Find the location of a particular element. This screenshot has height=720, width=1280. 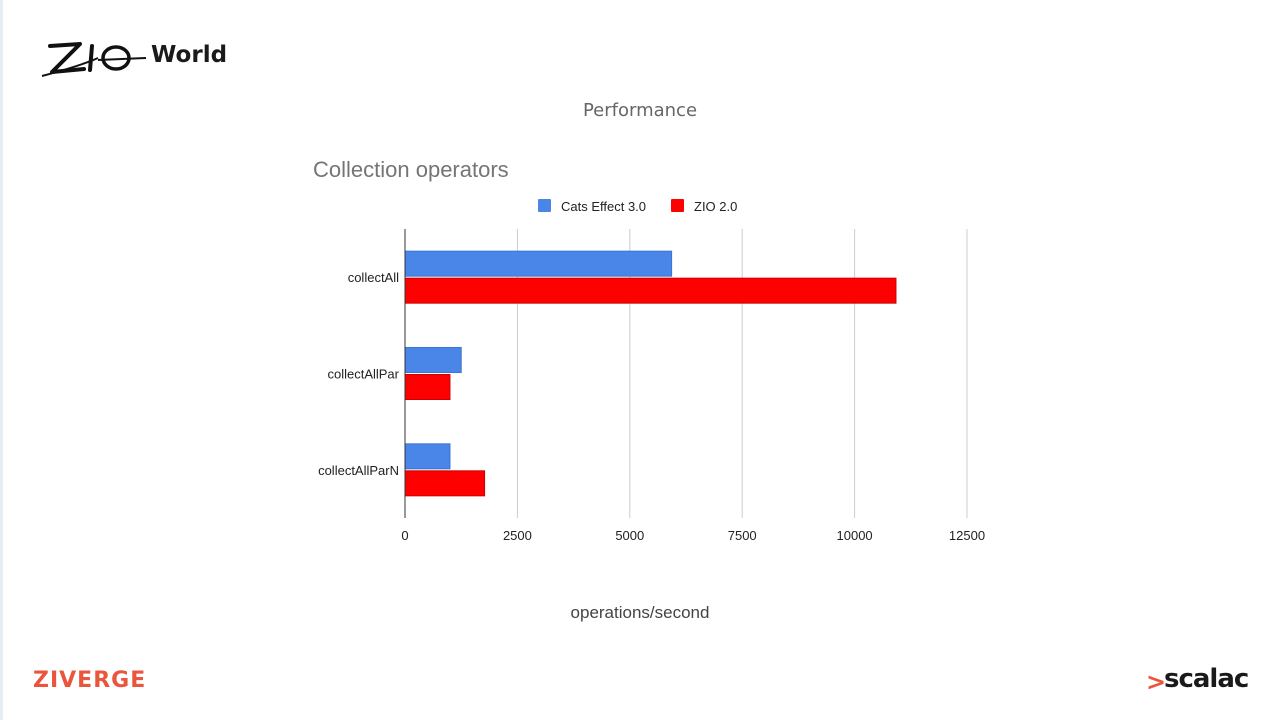

x-axis-label: operations/second is located at coordinates (640, 612).